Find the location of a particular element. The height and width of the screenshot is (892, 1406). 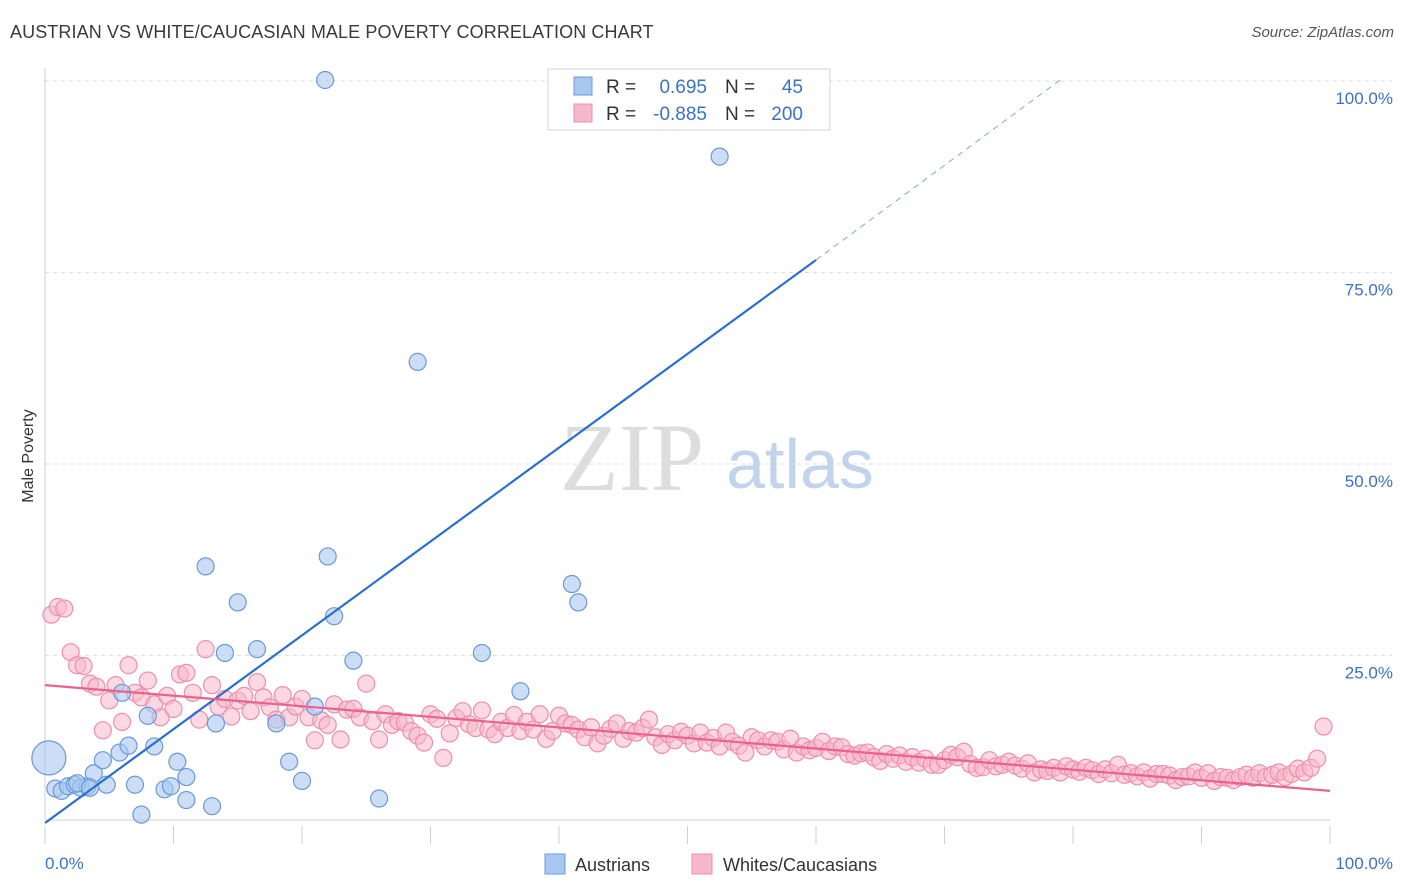

legend-swatch-austrians is located at coordinates (555, 864).